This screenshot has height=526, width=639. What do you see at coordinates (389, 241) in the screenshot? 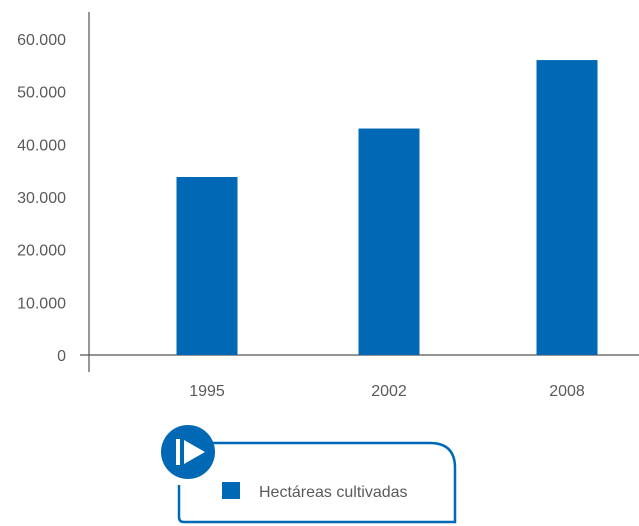
I see `bar-2002` at bounding box center [389, 241].